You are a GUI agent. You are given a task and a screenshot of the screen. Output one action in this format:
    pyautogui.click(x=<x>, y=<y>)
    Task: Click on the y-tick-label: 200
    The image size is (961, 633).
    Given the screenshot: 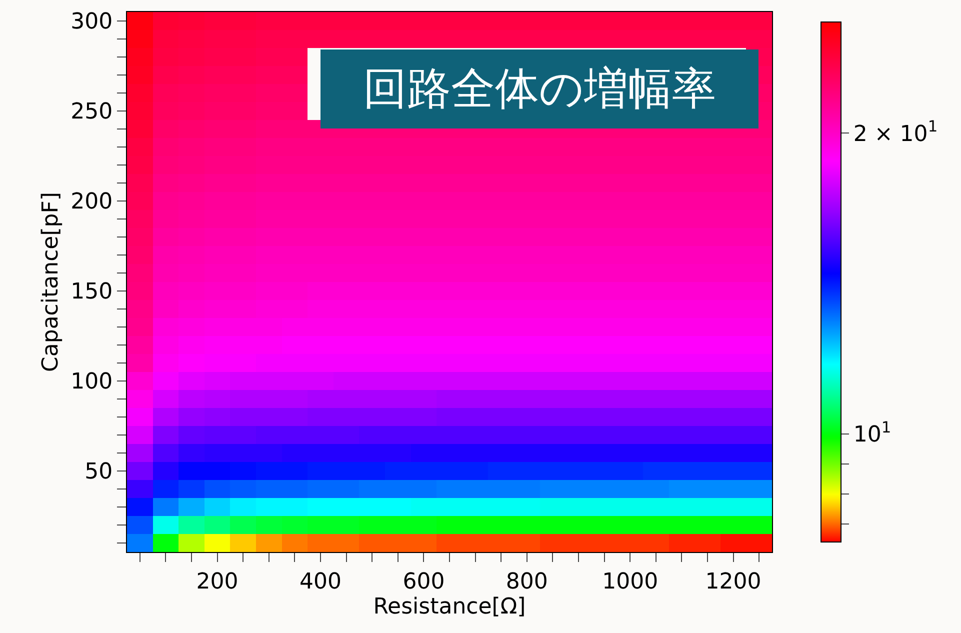 What is the action you would take?
    pyautogui.click(x=91, y=202)
    